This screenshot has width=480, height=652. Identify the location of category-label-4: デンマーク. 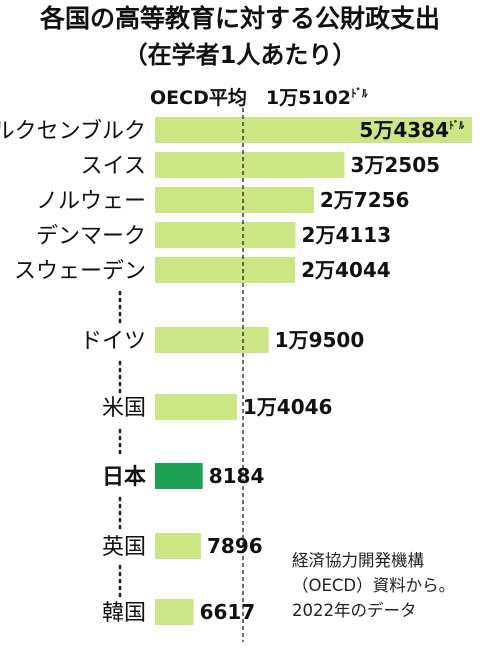
(91, 236).